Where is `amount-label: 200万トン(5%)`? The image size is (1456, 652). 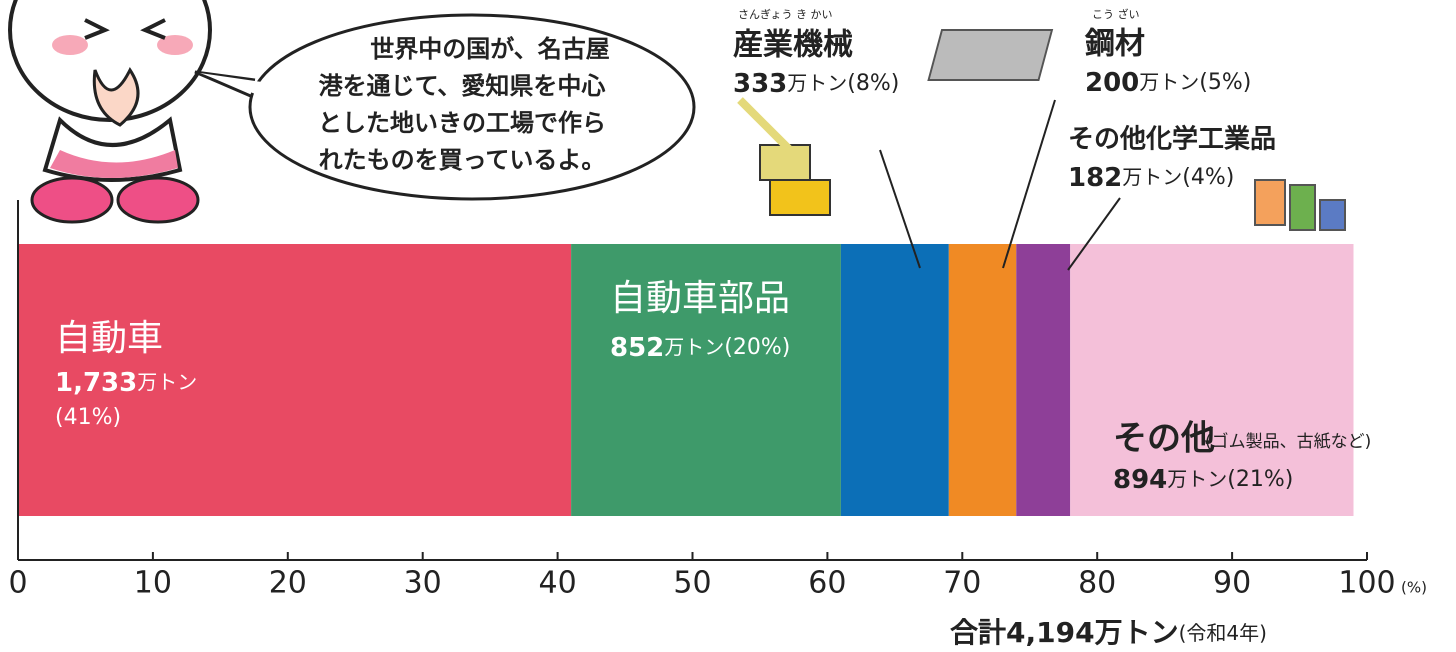 amount-label: 200万トン(5%) is located at coordinates (1168, 83).